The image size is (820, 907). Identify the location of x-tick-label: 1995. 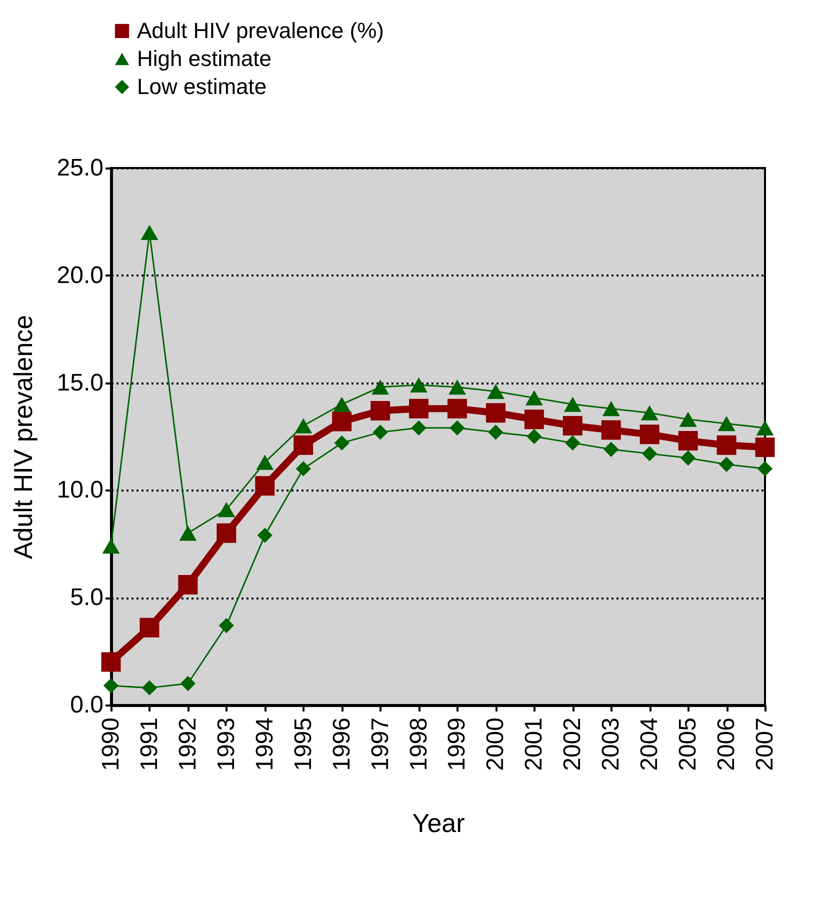
(303, 744).